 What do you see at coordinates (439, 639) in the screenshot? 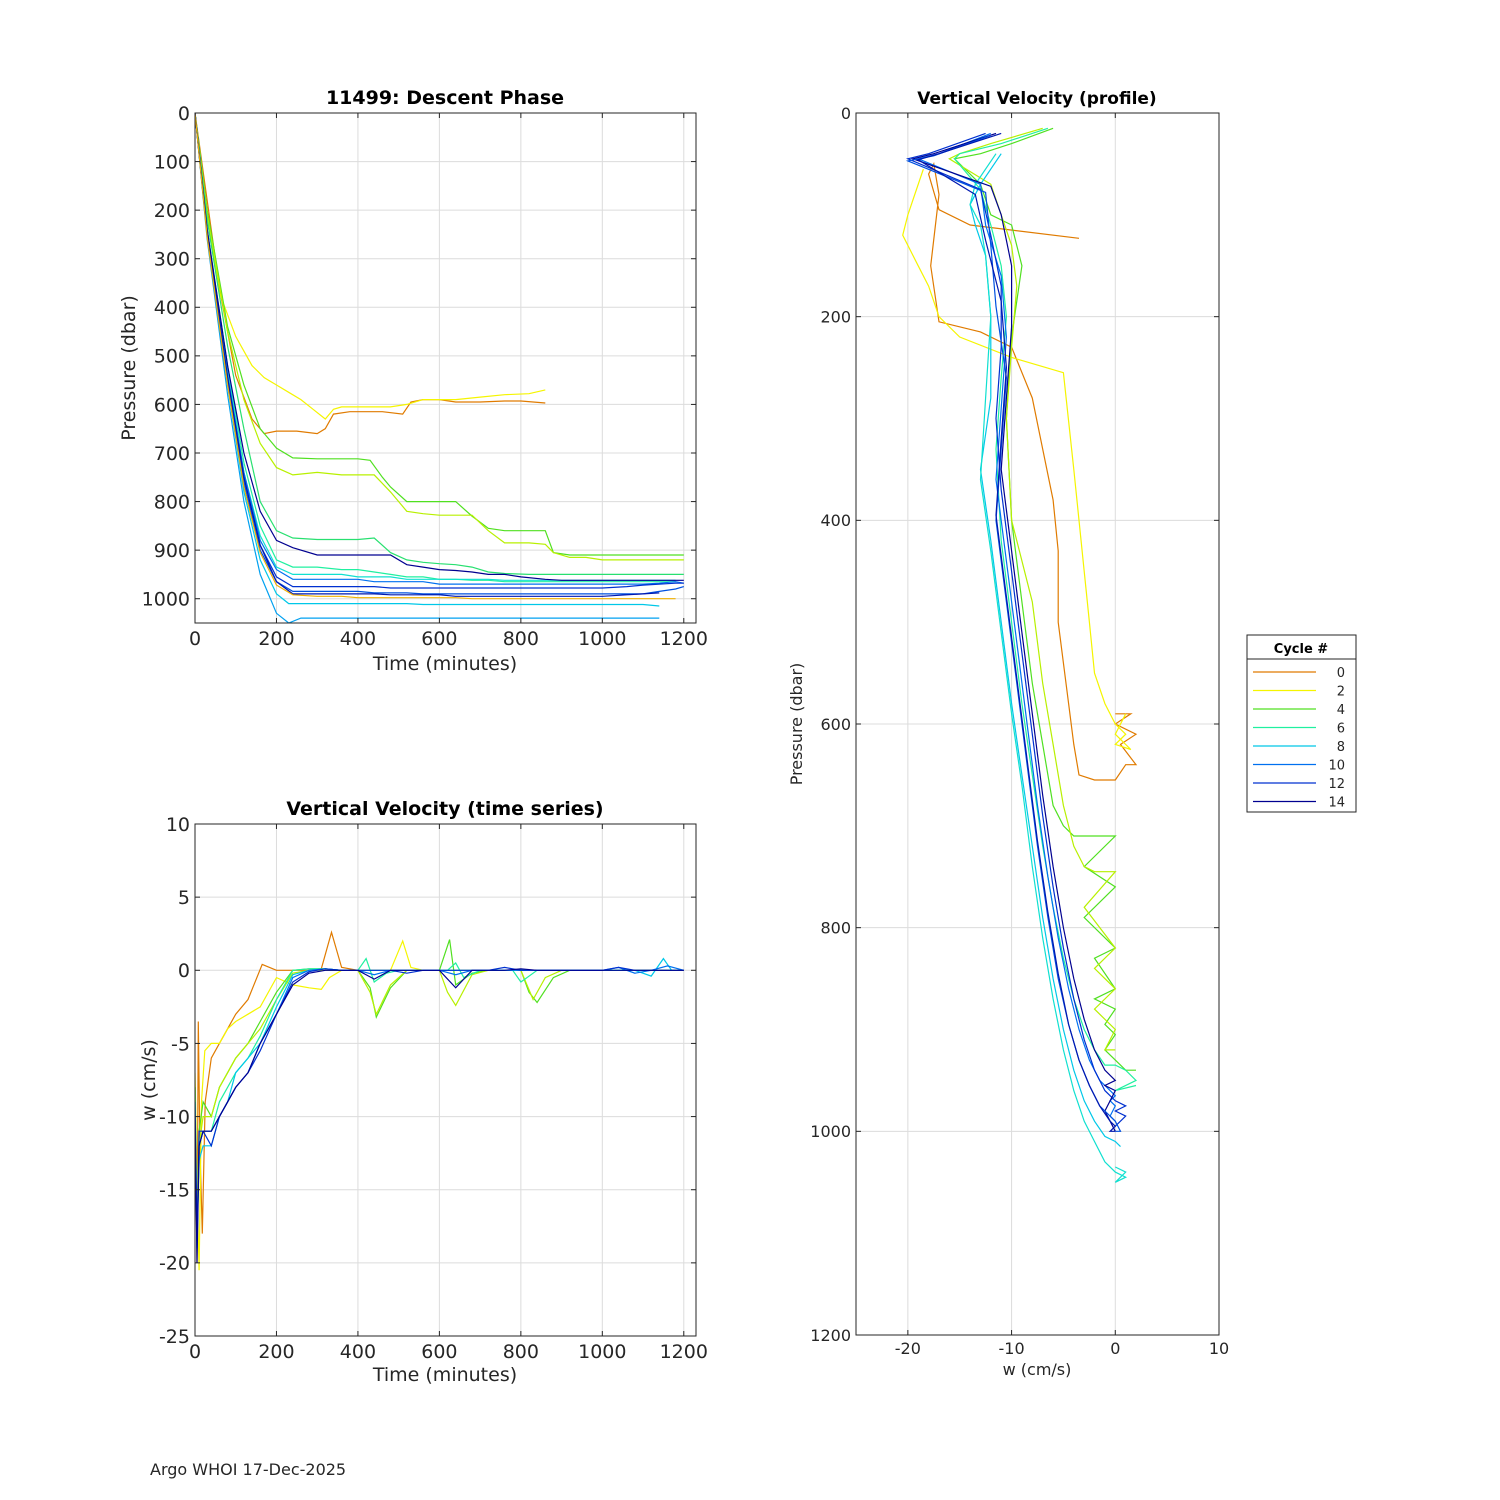
I see `descent-xtick-label: 600` at bounding box center [439, 639].